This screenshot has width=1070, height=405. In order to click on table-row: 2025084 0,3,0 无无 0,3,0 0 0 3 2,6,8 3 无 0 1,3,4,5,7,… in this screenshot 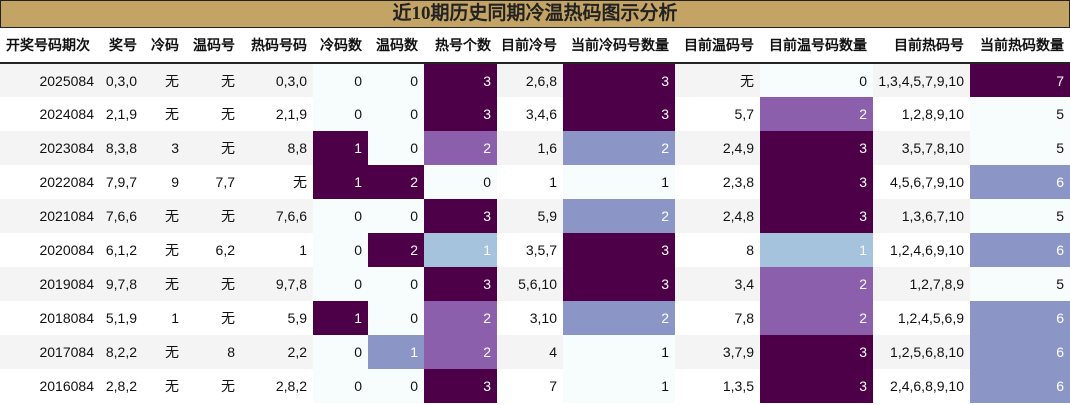, I will do `click(535, 80)`.